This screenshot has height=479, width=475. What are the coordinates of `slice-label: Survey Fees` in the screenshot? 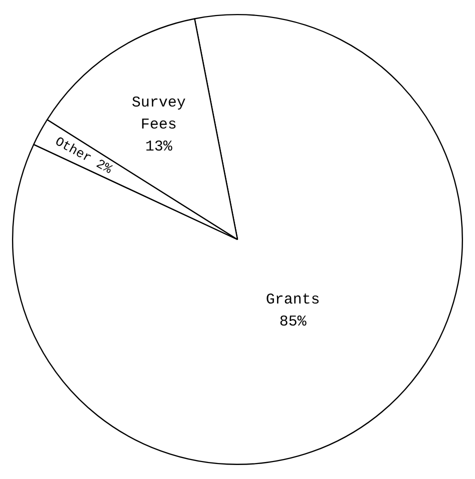 It's located at (159, 114).